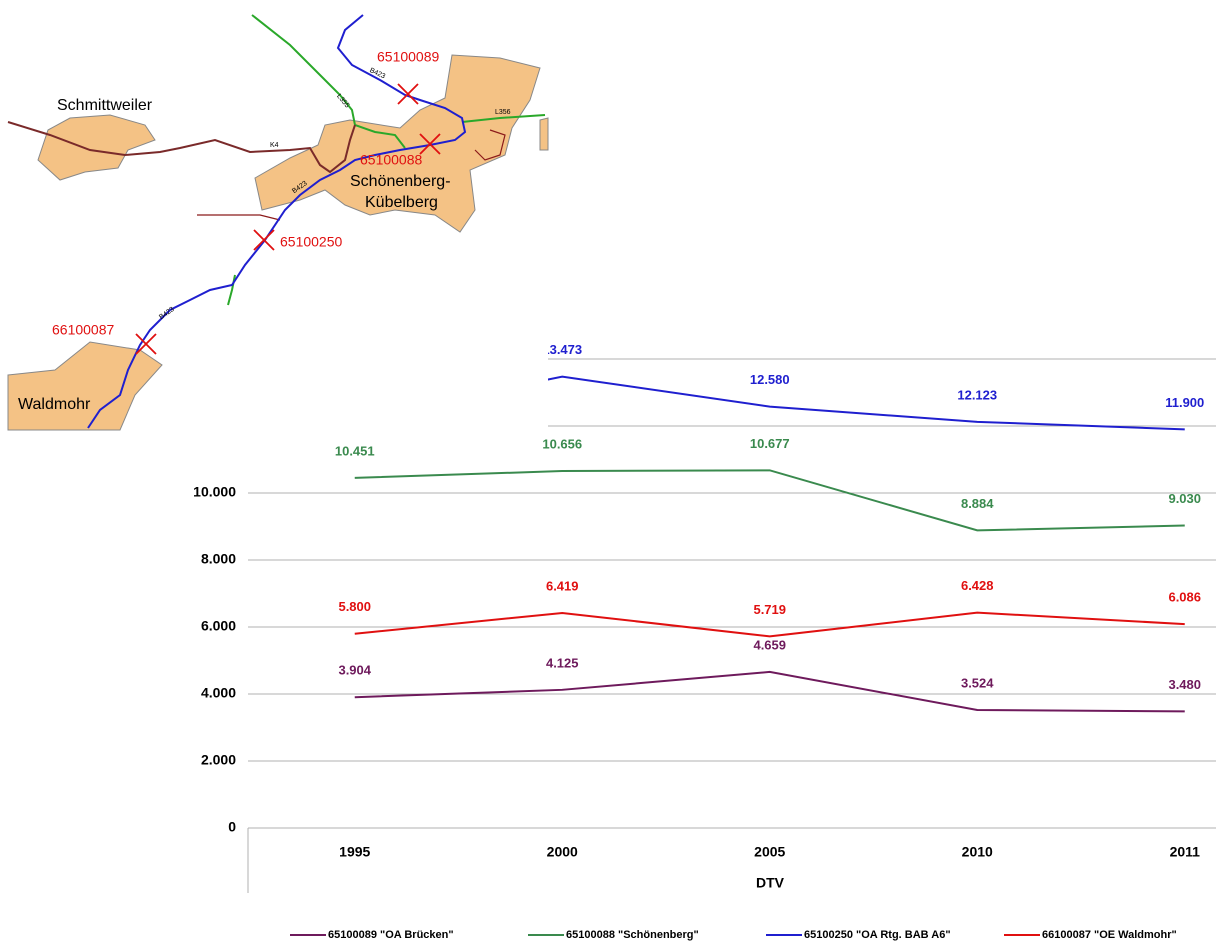 The width and height of the screenshot is (1216, 941). What do you see at coordinates (562, 349) in the screenshot?
I see `data-label: 13.473` at bounding box center [562, 349].